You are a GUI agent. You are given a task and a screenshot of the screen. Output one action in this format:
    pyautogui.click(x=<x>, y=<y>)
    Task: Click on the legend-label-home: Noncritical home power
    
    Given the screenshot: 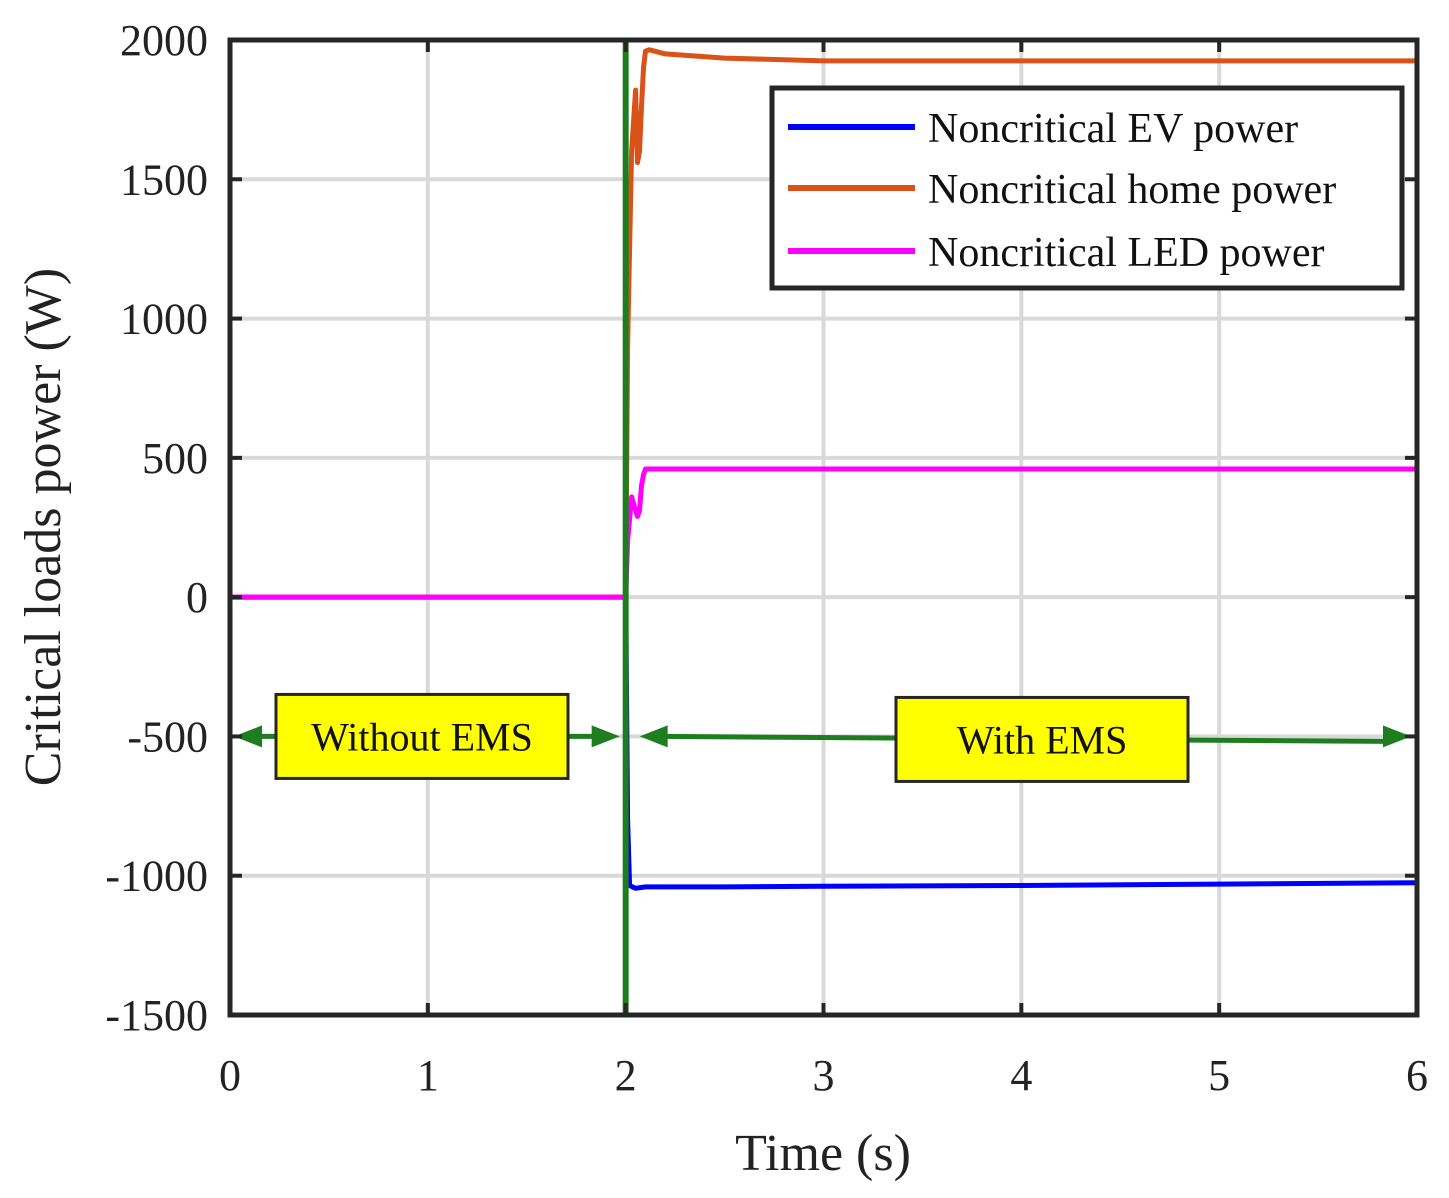 What is the action you would take?
    pyautogui.click(x=1132, y=190)
    